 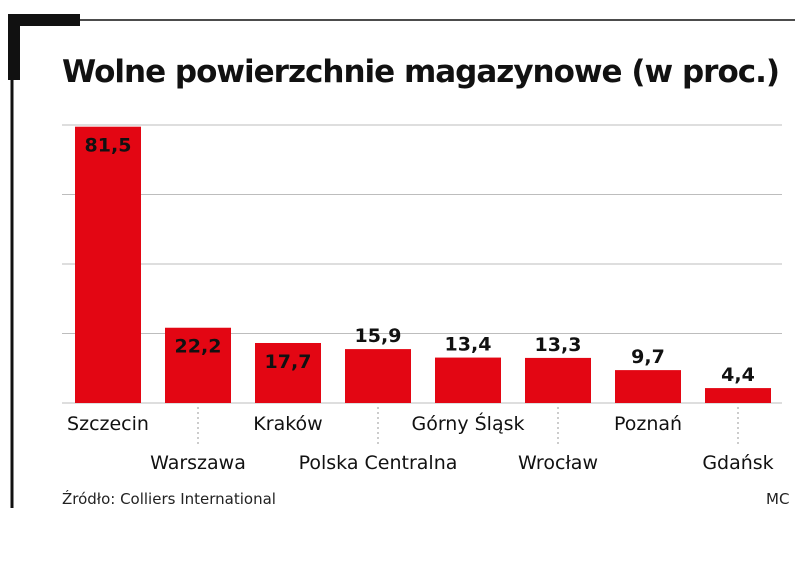 I want to click on value-label-4: 13,4, so click(x=468, y=345).